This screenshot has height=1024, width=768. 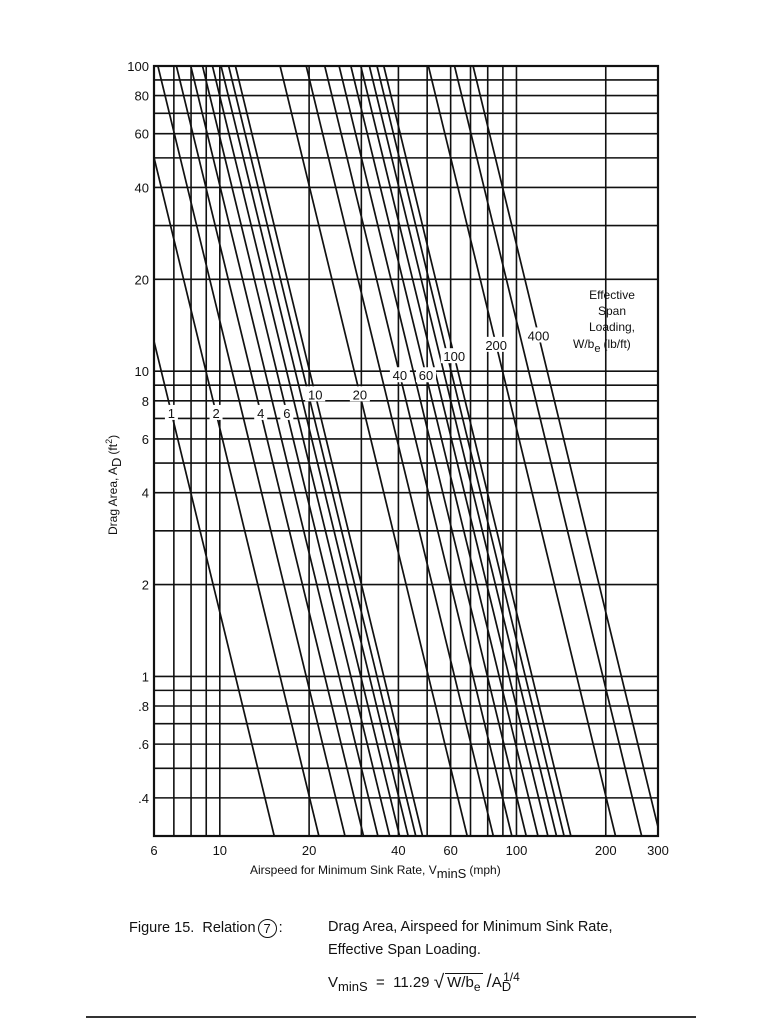 I want to click on y-tick-20: 20, so click(x=142, y=279).